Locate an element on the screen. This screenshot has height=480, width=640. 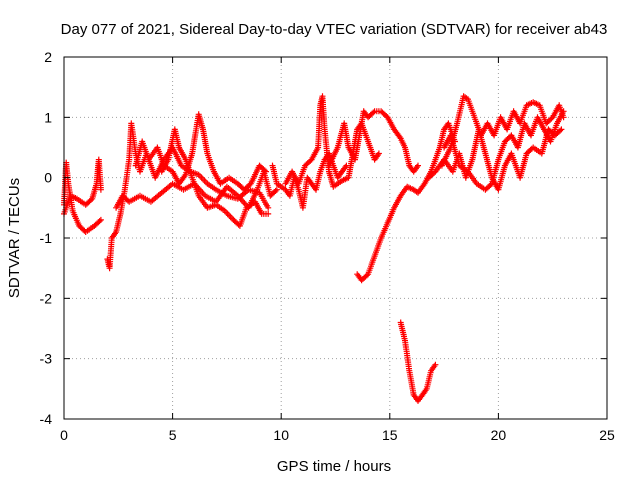
x-tick-label: 20 is located at coordinates (499, 435).